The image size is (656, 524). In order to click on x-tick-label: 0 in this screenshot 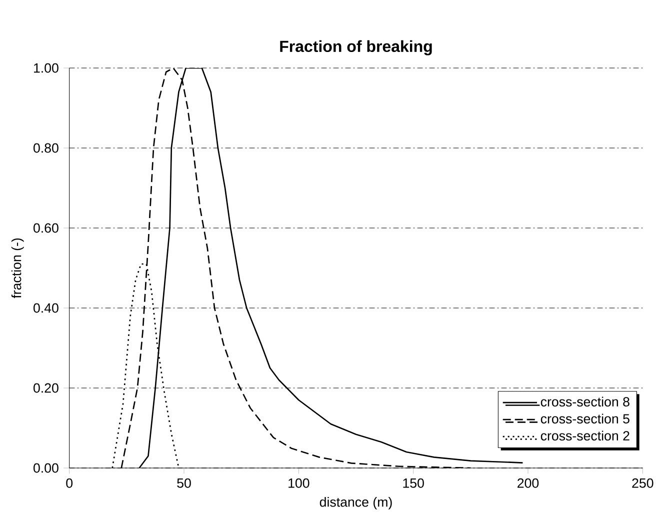, I will do `click(69, 483)`.